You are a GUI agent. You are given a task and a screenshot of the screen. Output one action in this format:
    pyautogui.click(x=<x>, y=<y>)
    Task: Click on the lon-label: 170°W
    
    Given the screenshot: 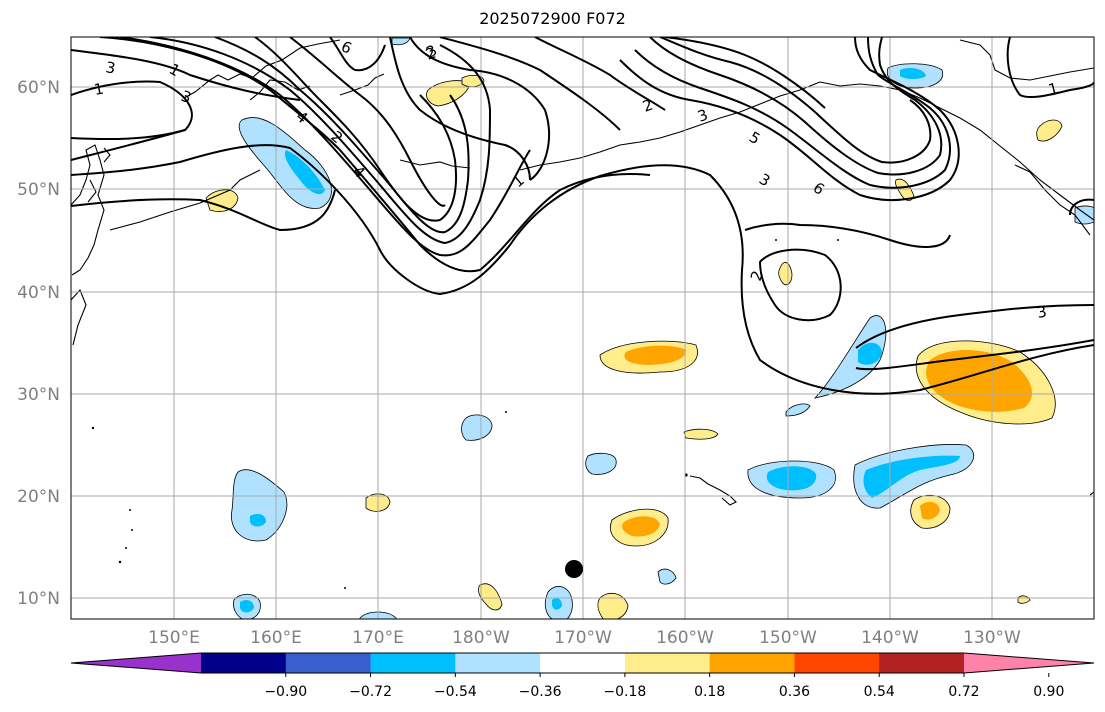 What is the action you would take?
    pyautogui.click(x=583, y=638)
    